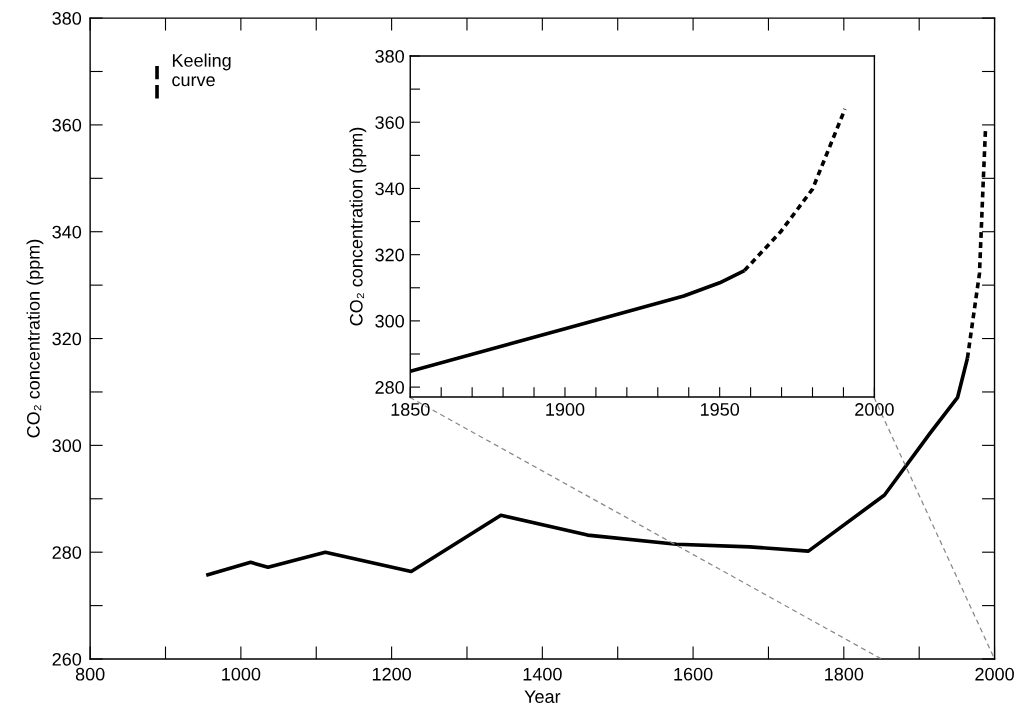 The width and height of the screenshot is (1036, 709). Describe the element at coordinates (67, 659) in the screenshot. I see `y-tick-label: 260` at that location.